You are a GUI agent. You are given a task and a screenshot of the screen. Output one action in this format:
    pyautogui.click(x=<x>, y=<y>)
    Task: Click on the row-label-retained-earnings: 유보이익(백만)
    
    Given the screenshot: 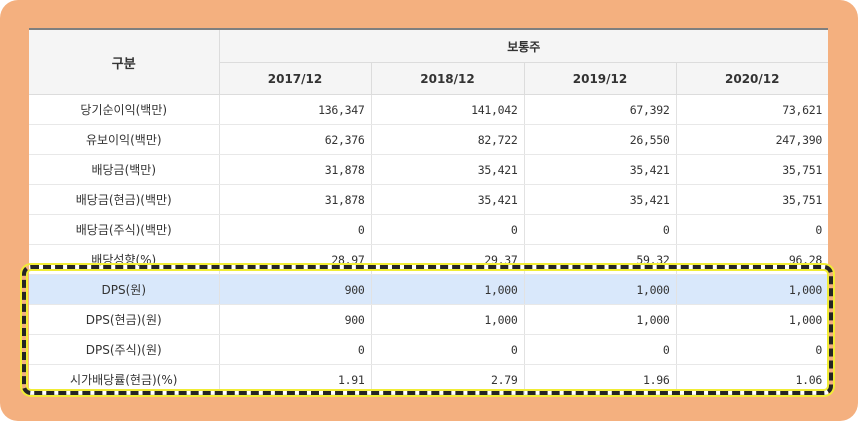 What is the action you would take?
    pyautogui.click(x=124, y=139)
    